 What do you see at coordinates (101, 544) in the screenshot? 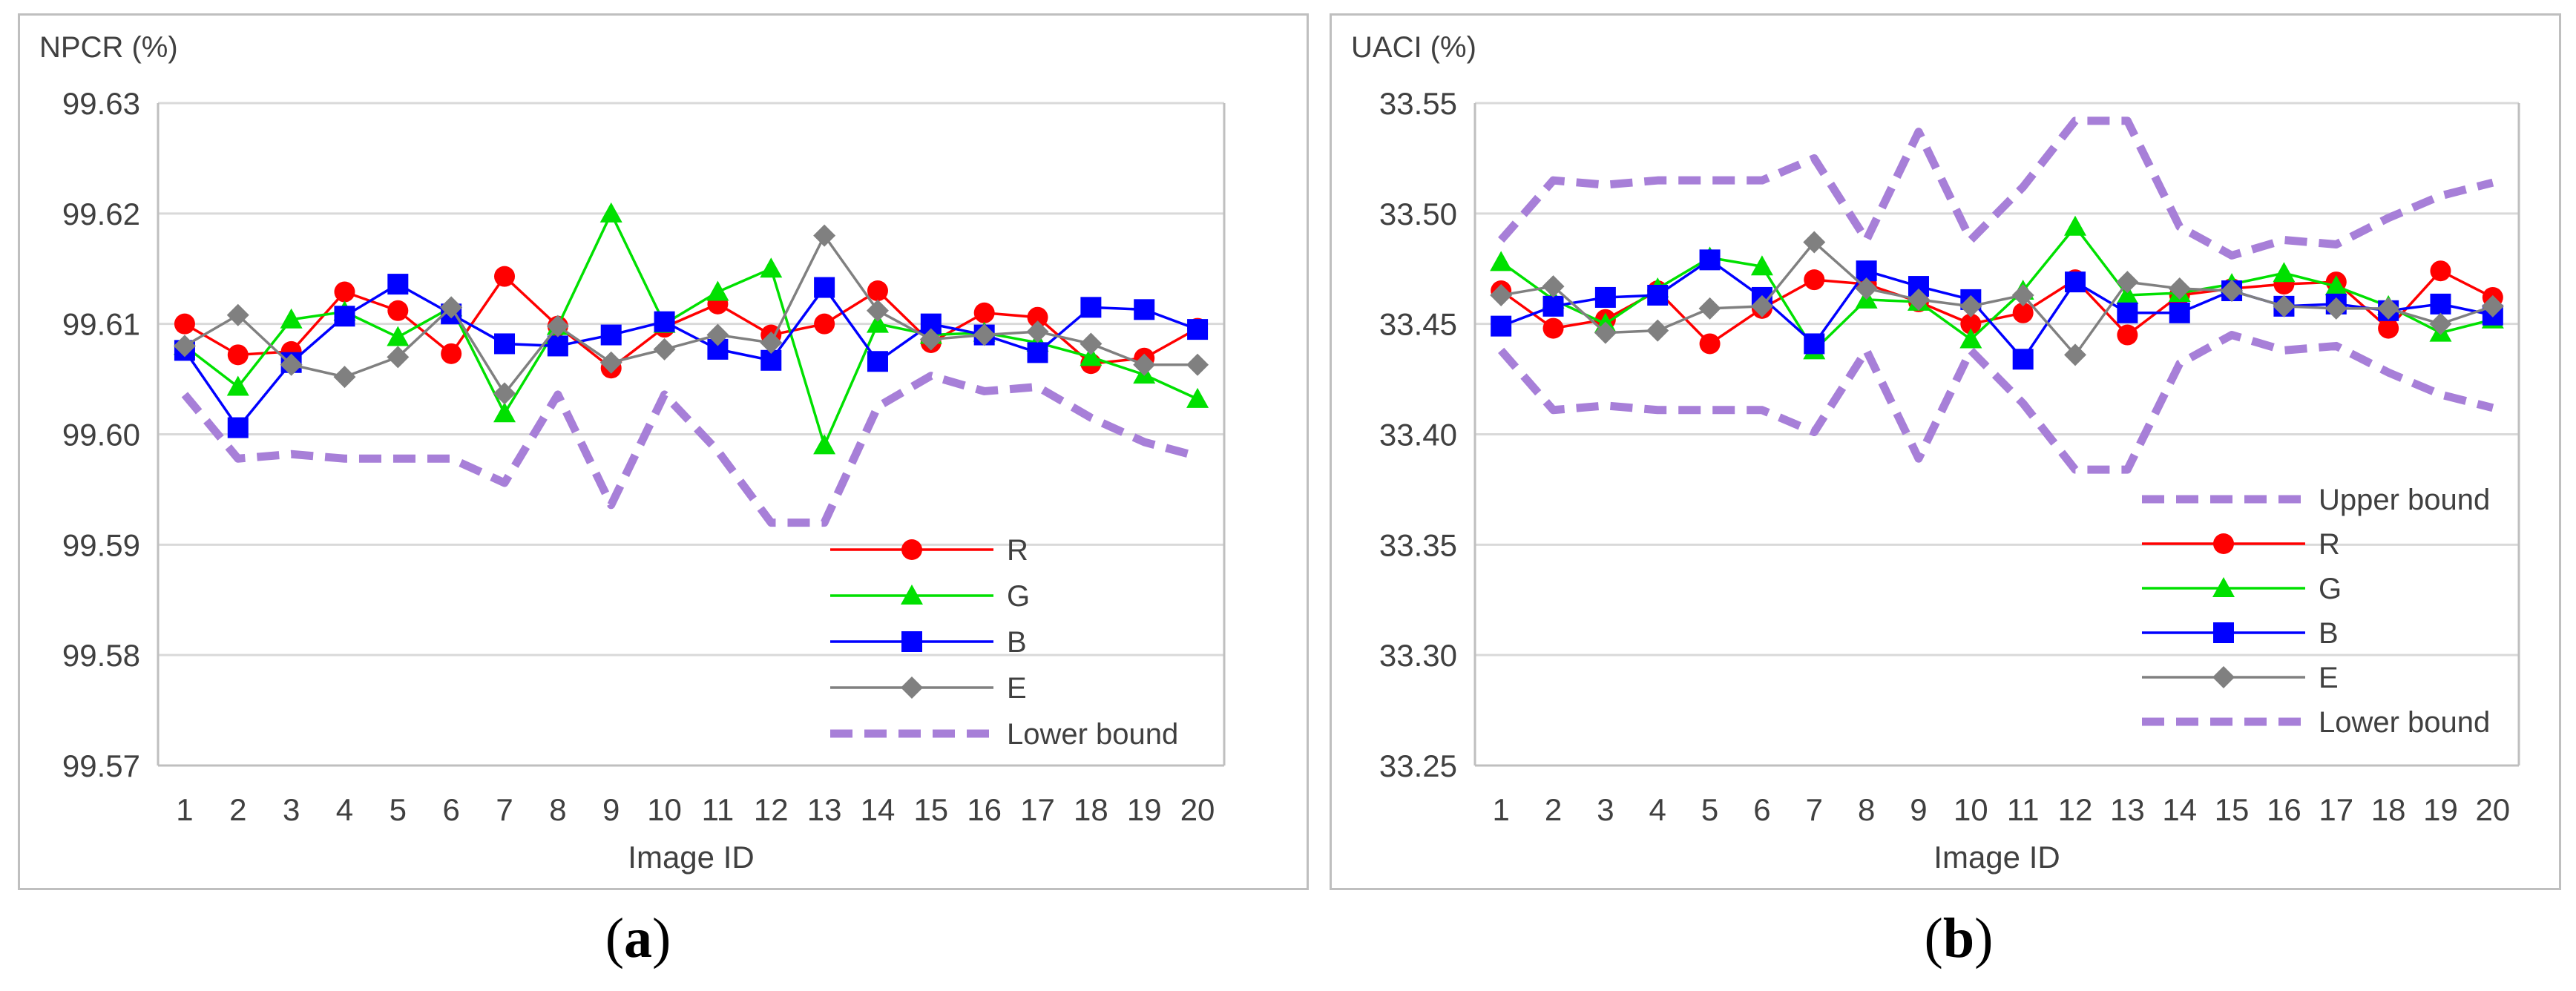
I see `y-tick-label: 99.59` at bounding box center [101, 544].